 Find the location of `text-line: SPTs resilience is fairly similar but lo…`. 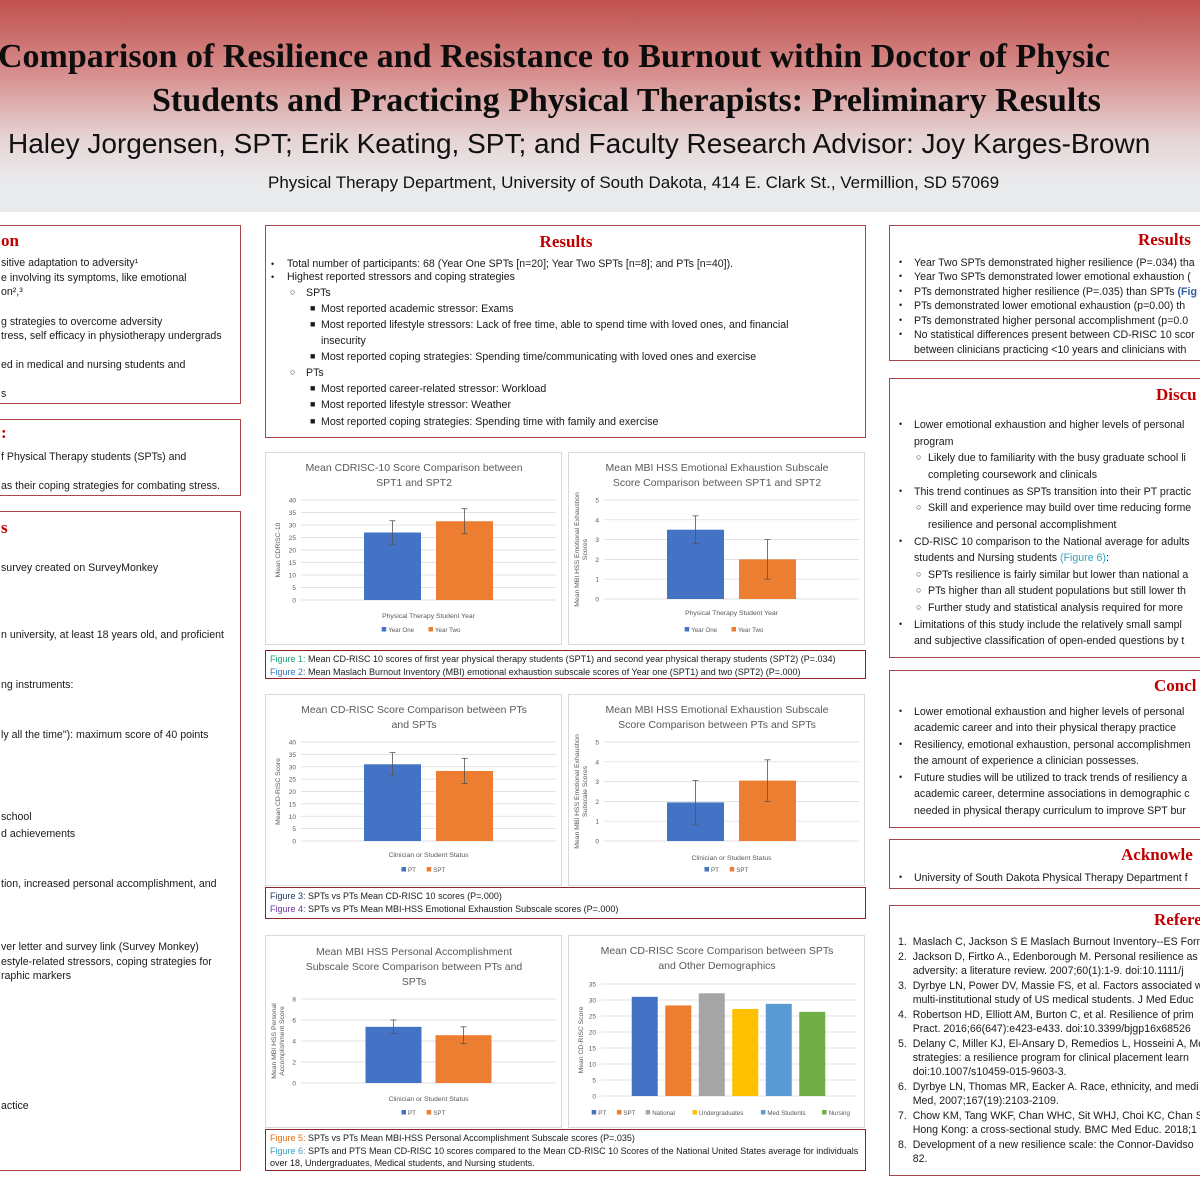

text-line: SPTs resilience is fairly similar but lo… is located at coordinates (1058, 575).